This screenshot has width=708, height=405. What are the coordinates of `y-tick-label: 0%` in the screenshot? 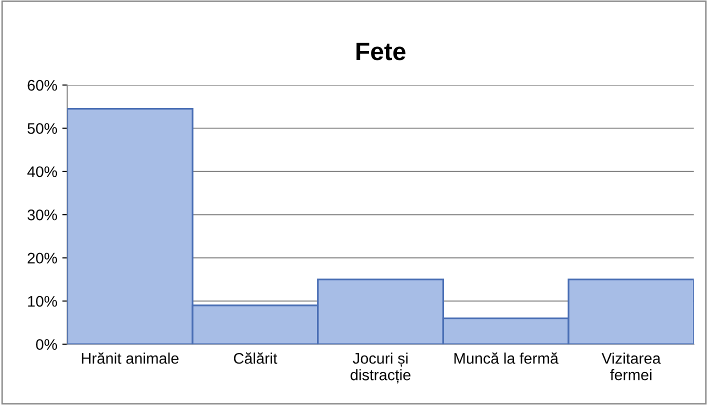 It's located at (46, 344).